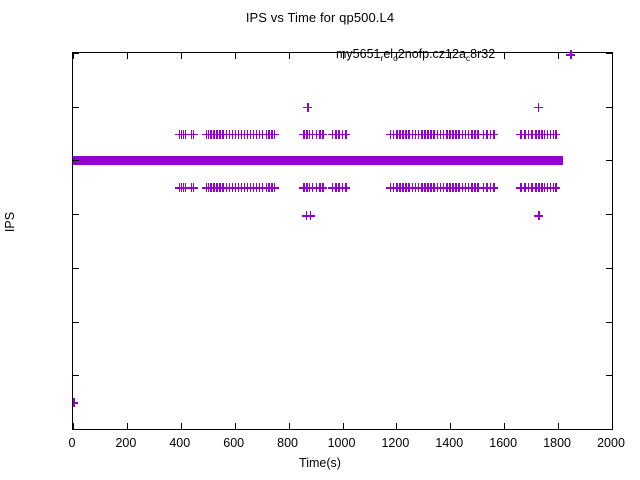 This screenshot has width=640, height=480. I want to click on x-tick-label-1800: 1800, so click(557, 443).